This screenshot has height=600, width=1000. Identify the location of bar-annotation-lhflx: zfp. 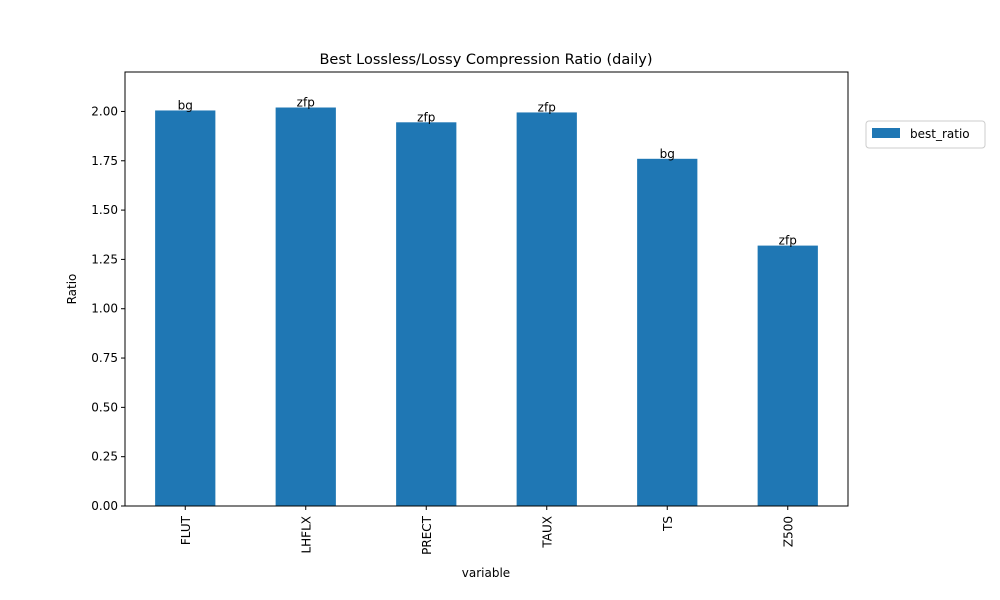
(306, 103).